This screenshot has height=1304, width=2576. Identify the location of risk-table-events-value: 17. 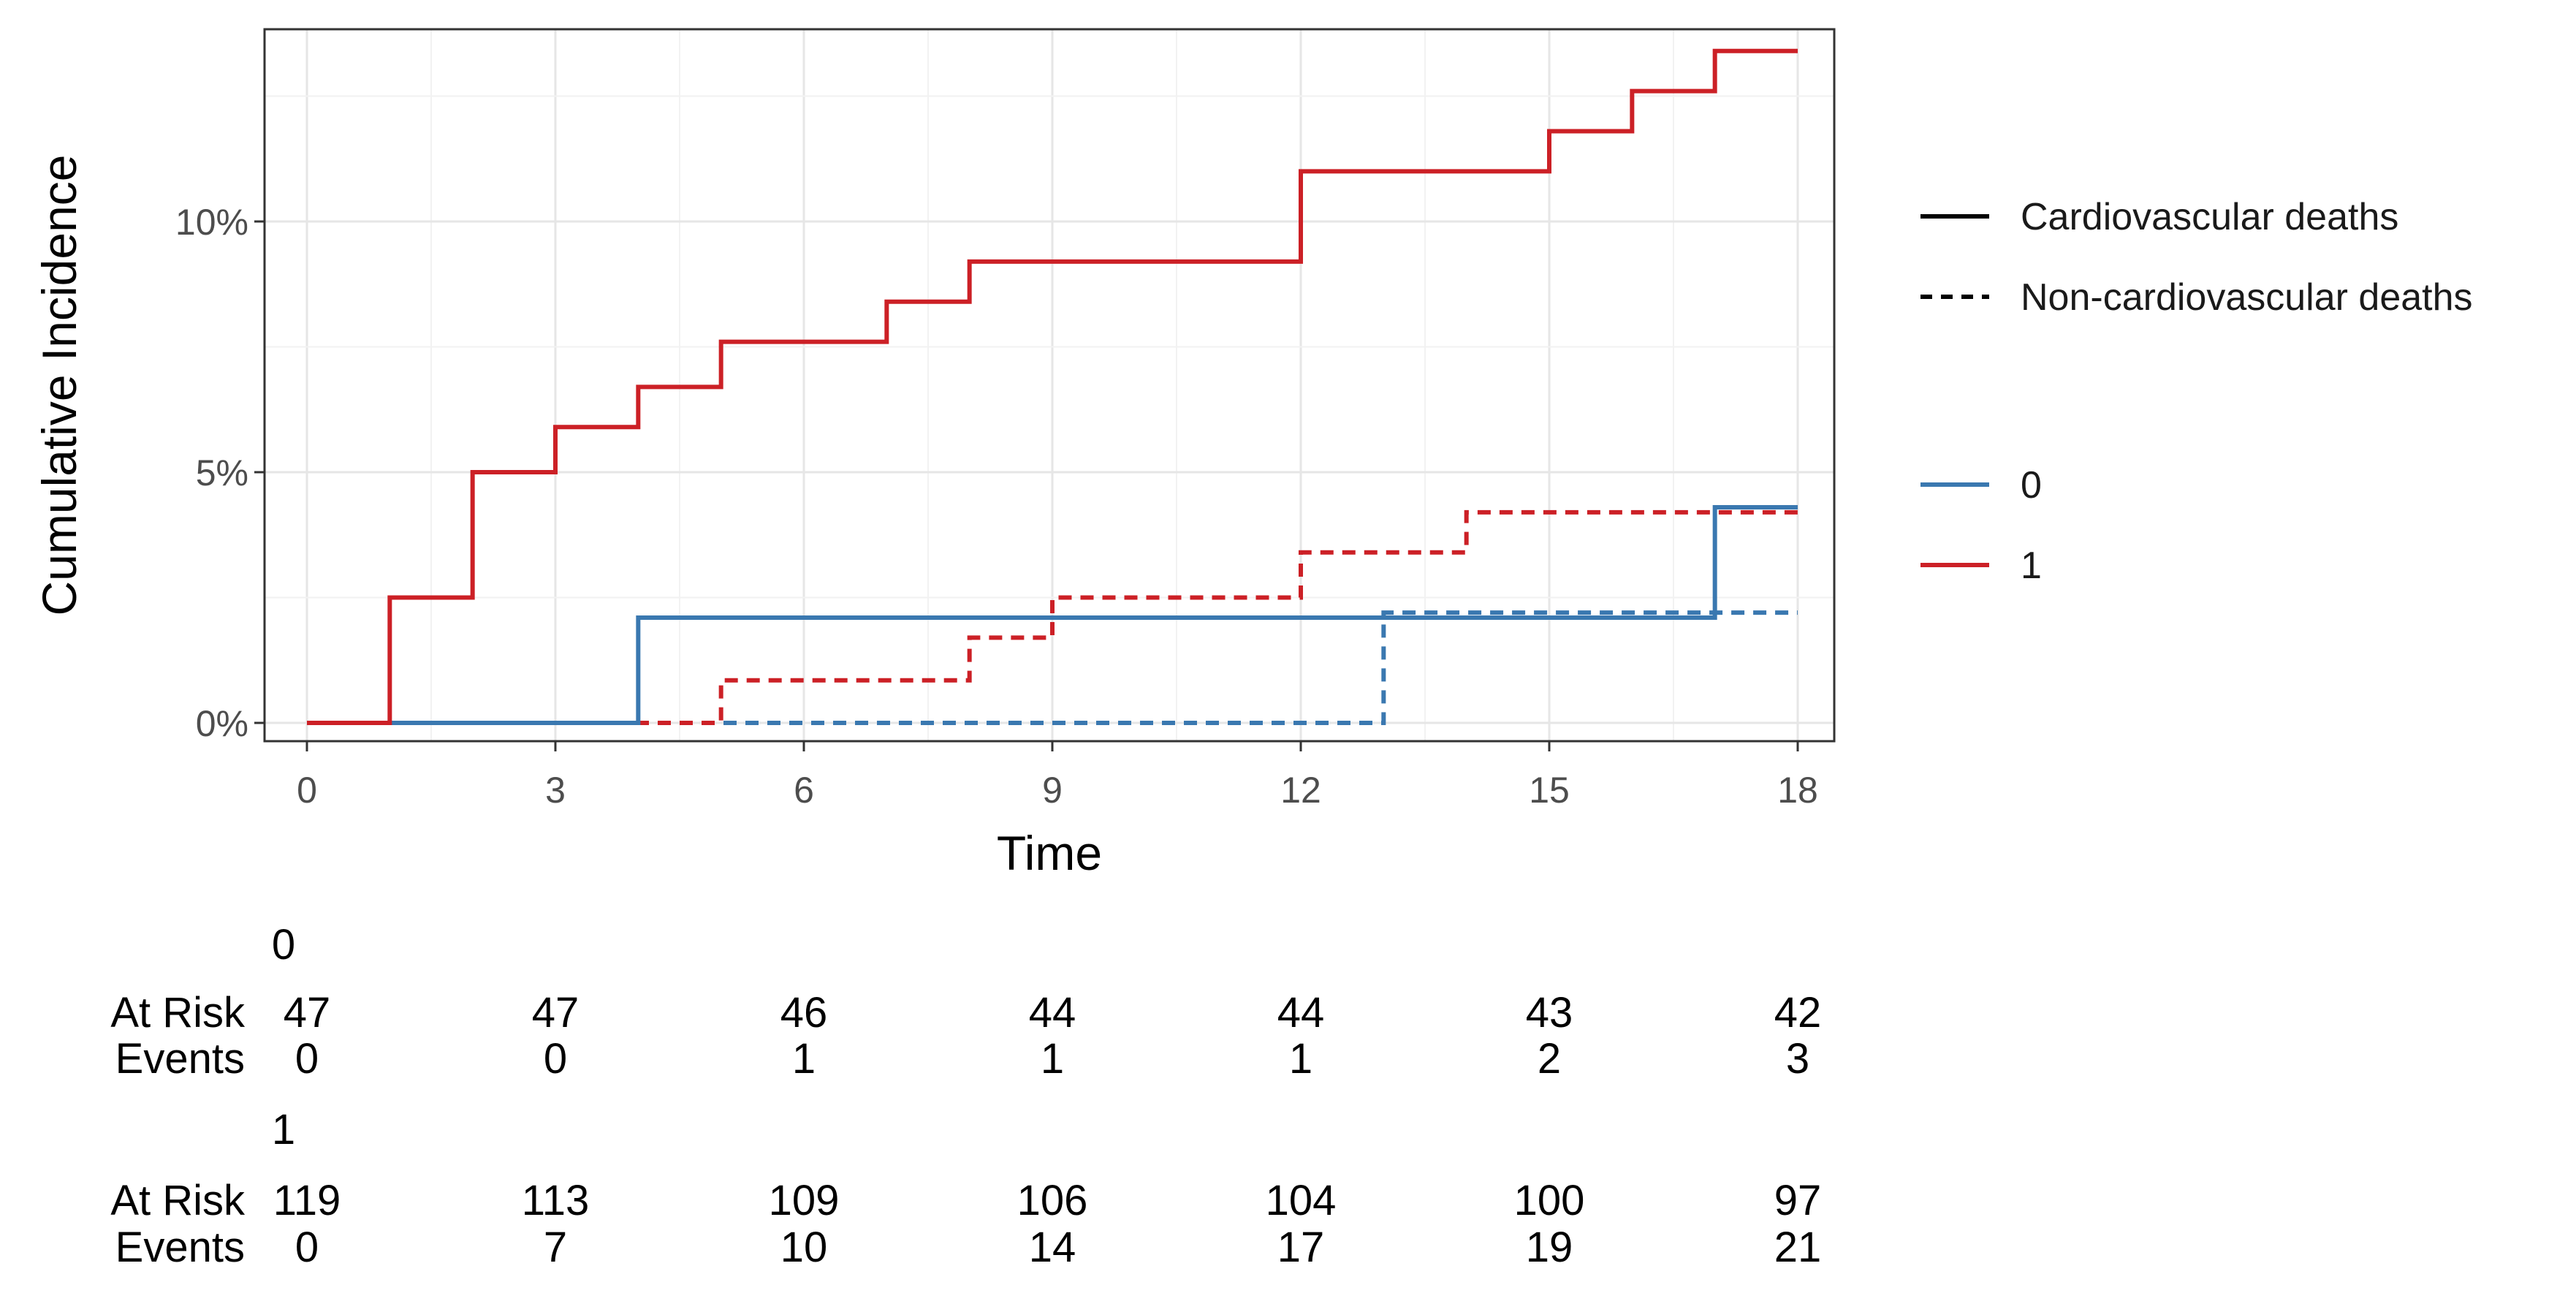
(1301, 1248).